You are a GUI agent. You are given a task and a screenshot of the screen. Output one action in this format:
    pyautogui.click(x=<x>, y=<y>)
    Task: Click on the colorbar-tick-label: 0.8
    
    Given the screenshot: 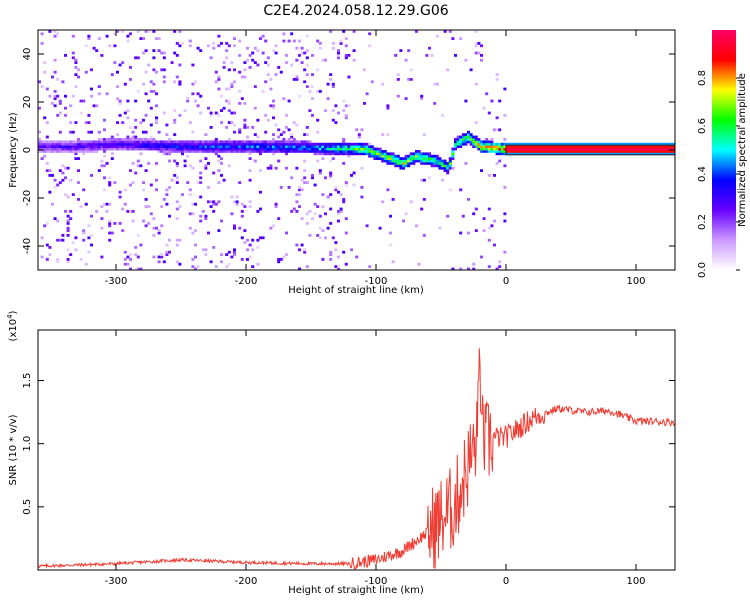 What is the action you would take?
    pyautogui.click(x=702, y=78)
    